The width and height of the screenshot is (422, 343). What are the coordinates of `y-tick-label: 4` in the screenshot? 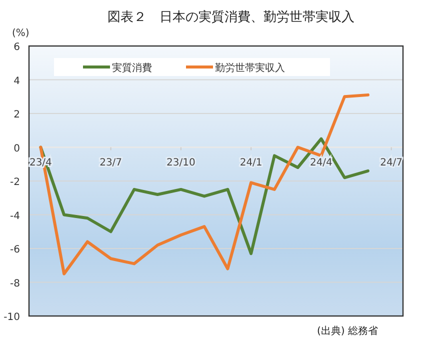 It's located at (17, 81).